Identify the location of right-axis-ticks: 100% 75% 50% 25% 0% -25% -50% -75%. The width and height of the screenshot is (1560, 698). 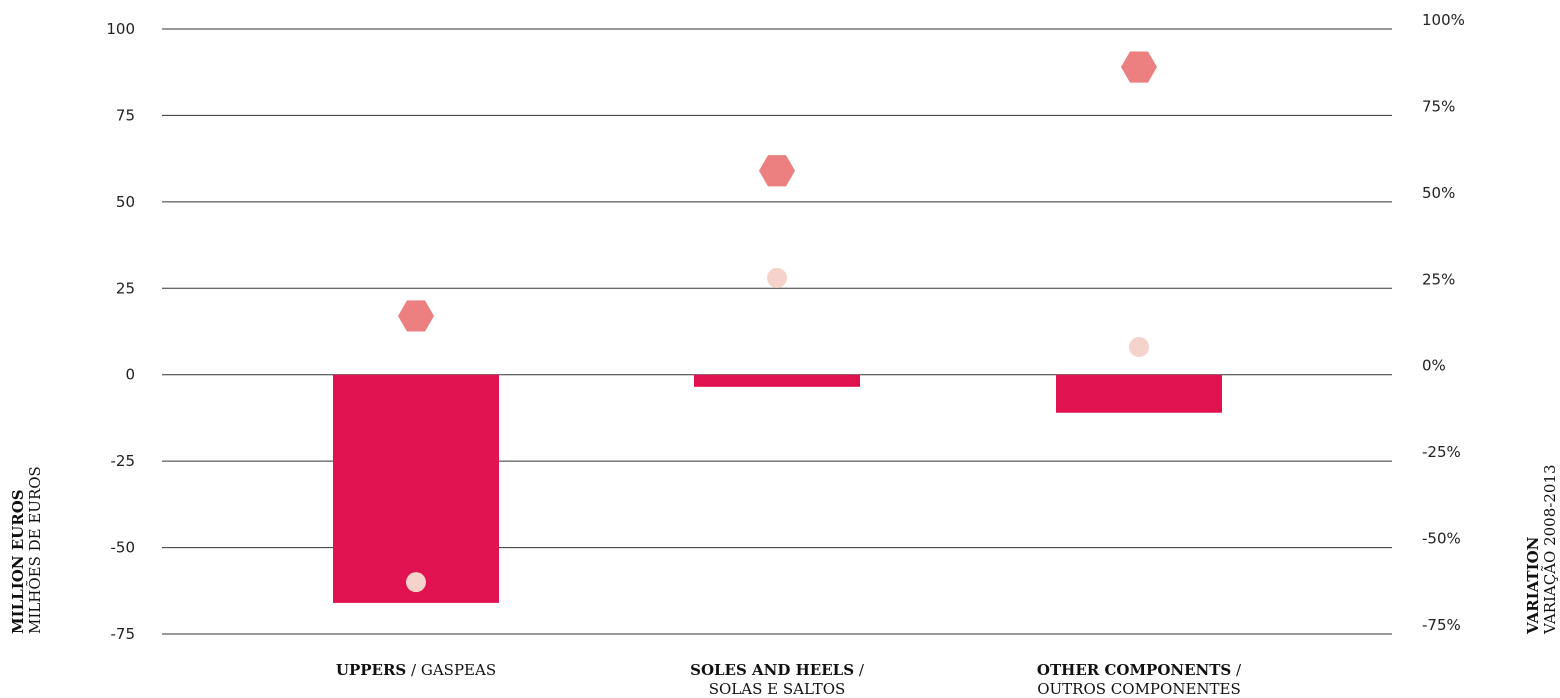
(1443, 322).